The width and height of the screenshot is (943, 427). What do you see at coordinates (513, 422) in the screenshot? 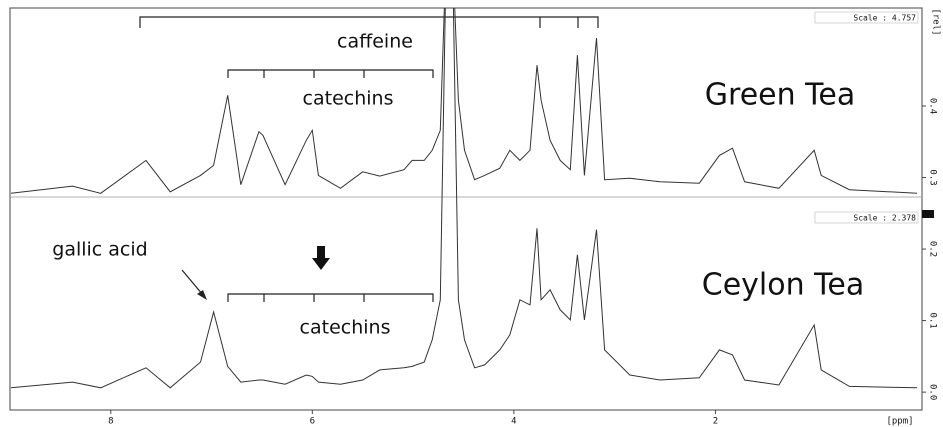
I see `x-tick-label: 4` at bounding box center [513, 422].